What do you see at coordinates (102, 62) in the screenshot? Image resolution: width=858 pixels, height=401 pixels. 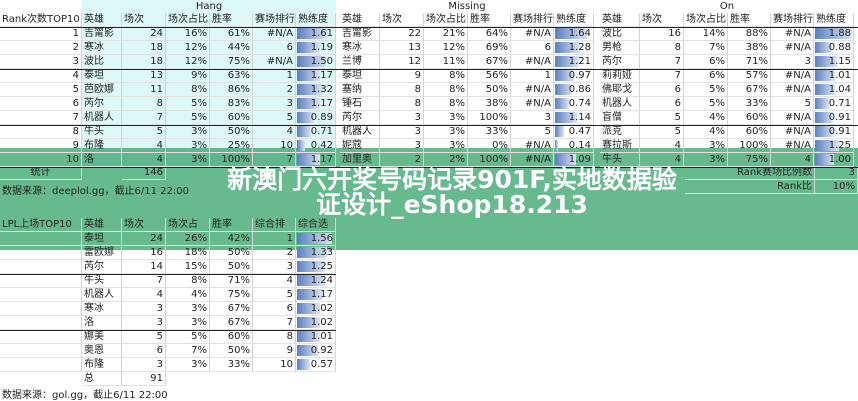 I see `hero-name: 波比` at bounding box center [102, 62].